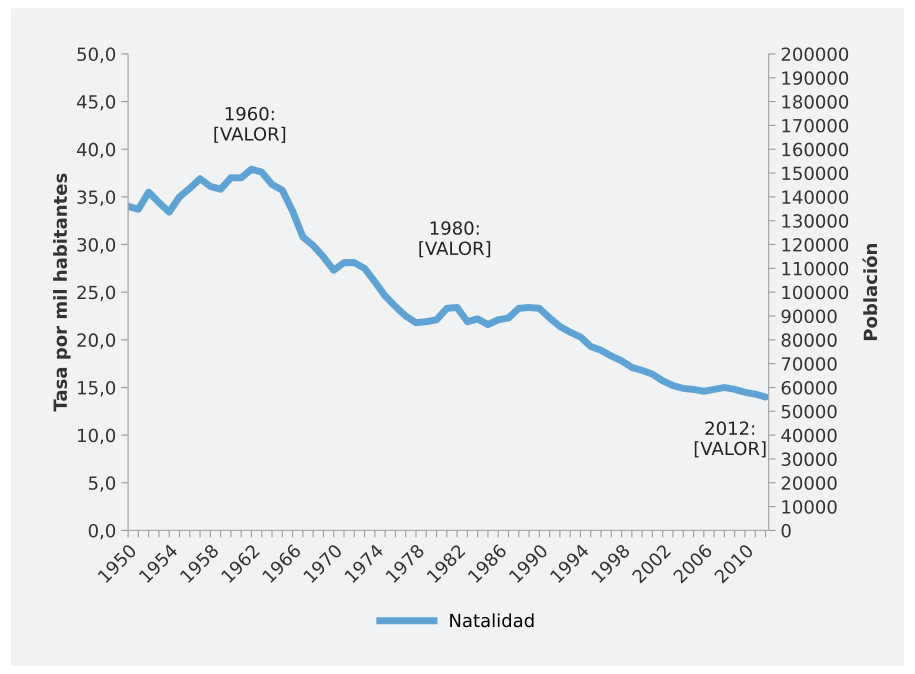 This screenshot has height=674, width=915. Describe the element at coordinates (250, 124) in the screenshot. I see `annotation: 1960: [VALOR]` at that location.